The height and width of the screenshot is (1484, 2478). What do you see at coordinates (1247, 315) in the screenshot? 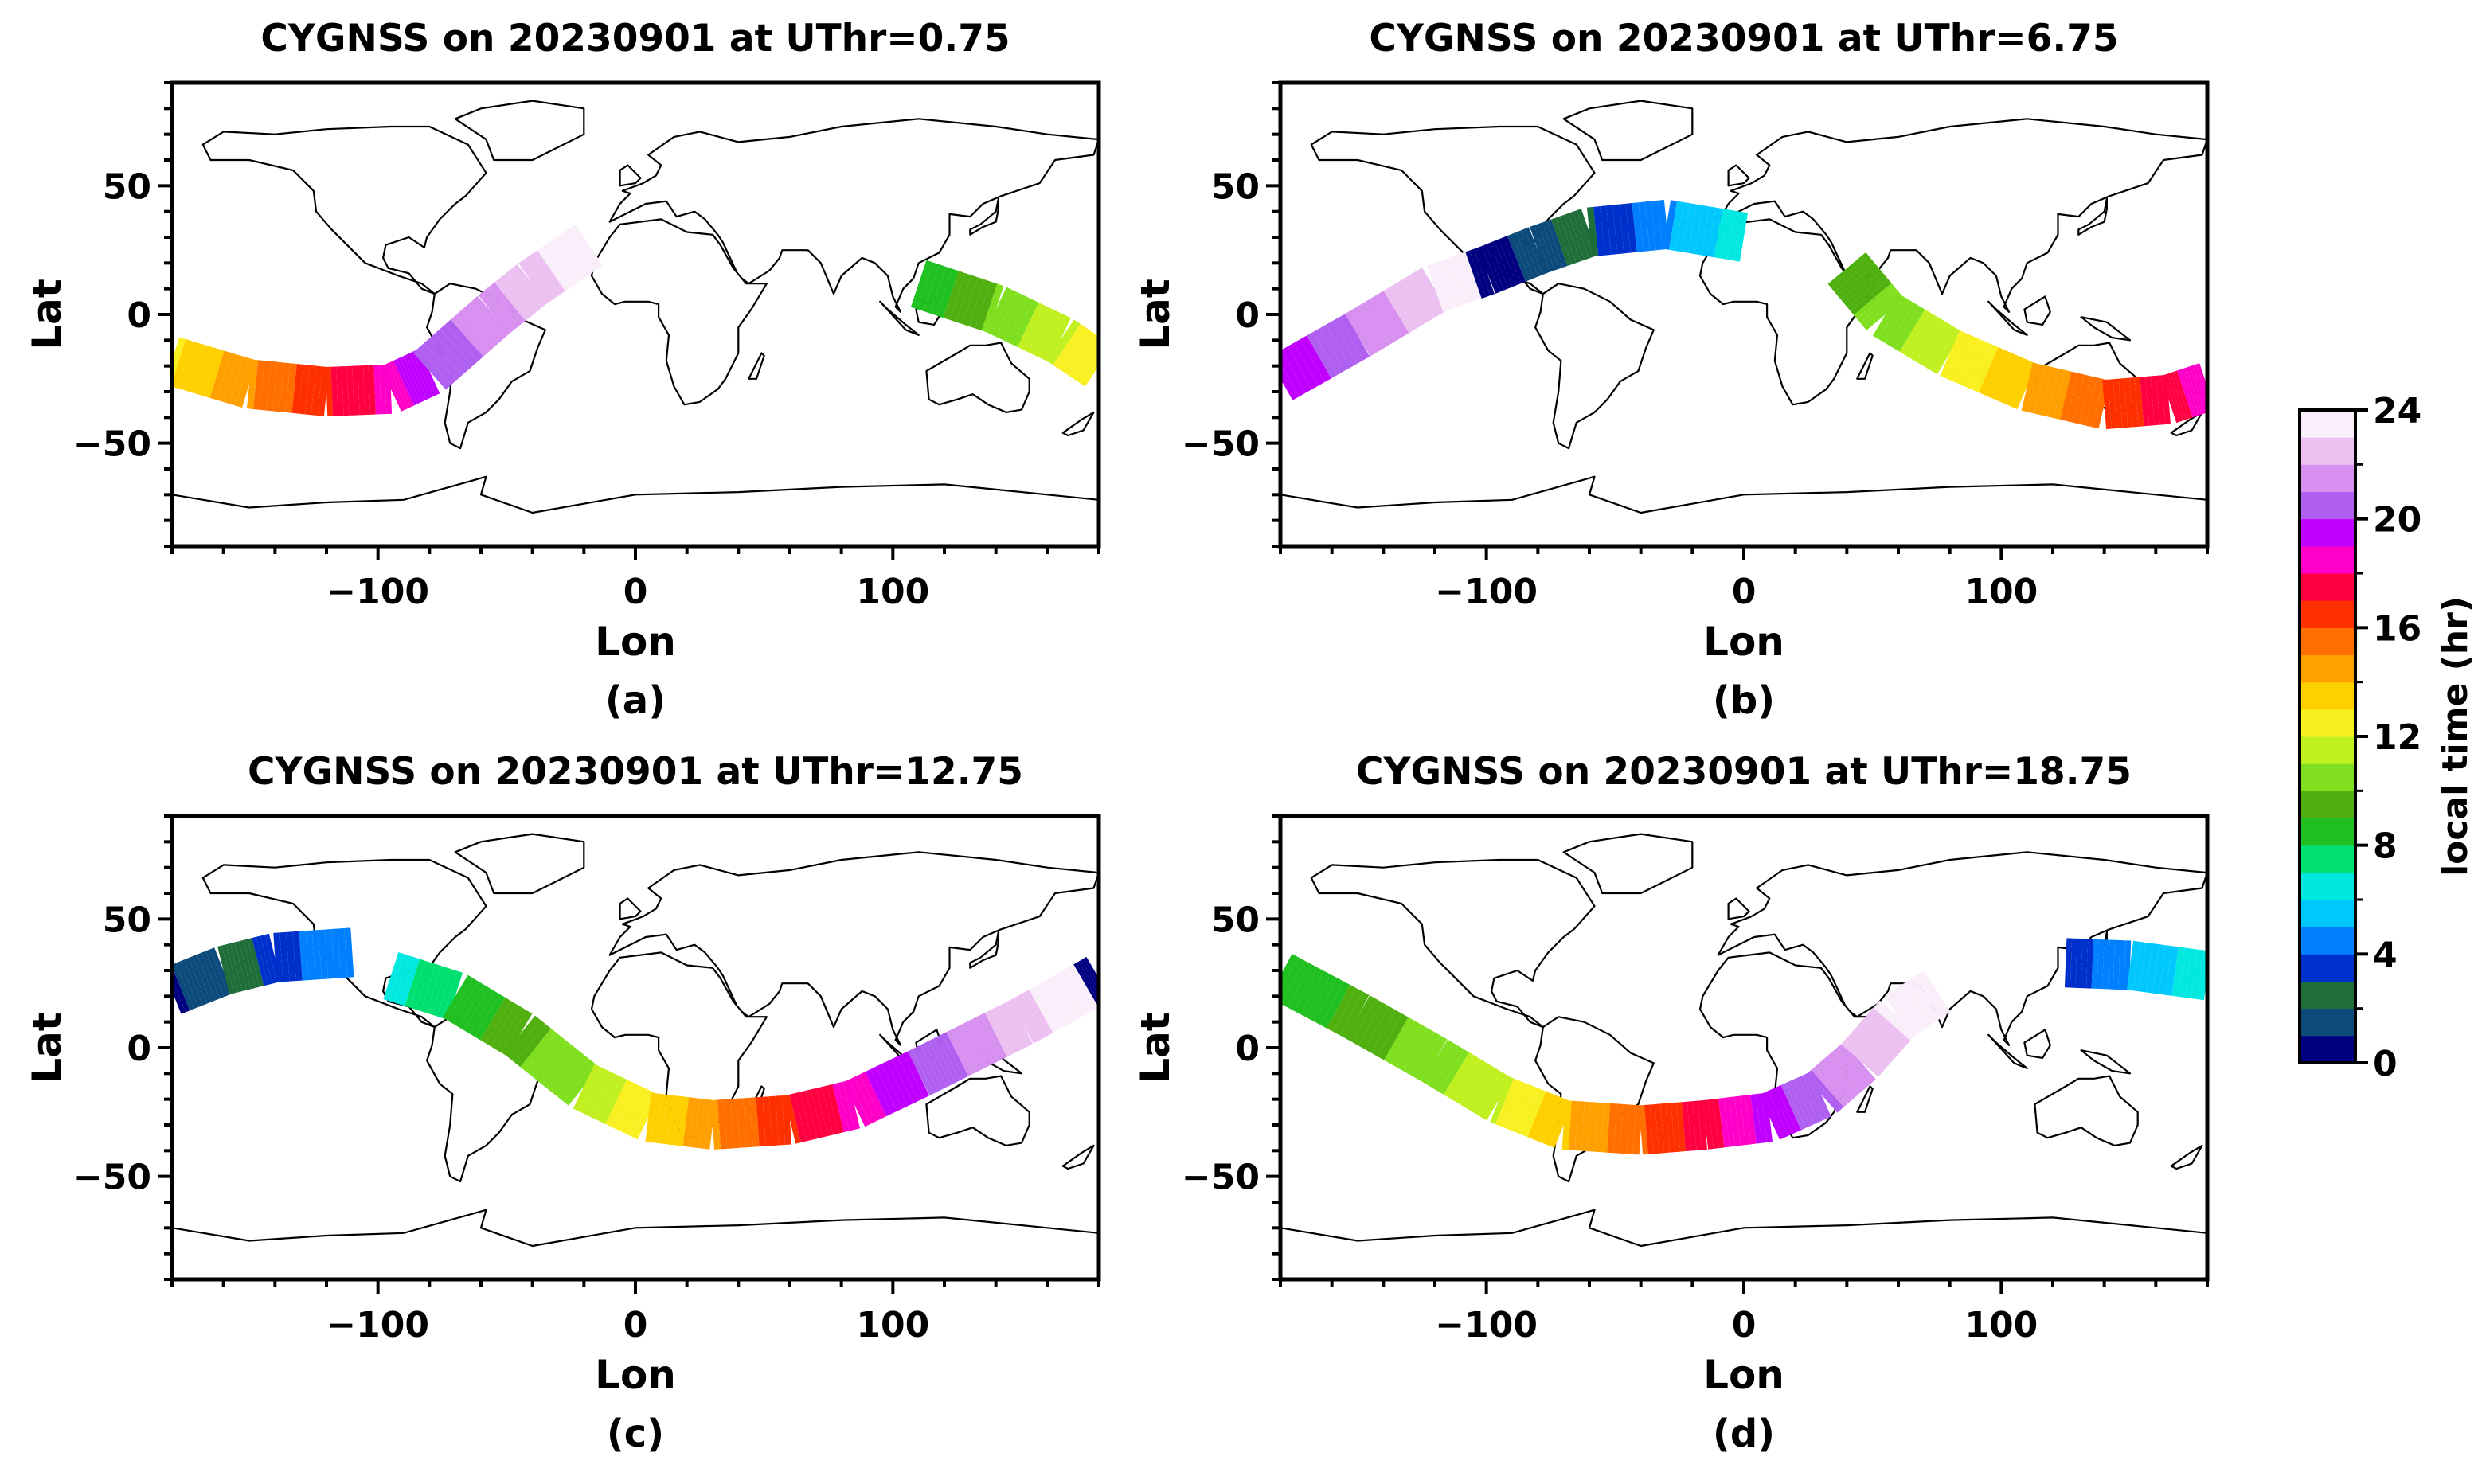
I see `y-tick-label: 0` at bounding box center [1247, 315].